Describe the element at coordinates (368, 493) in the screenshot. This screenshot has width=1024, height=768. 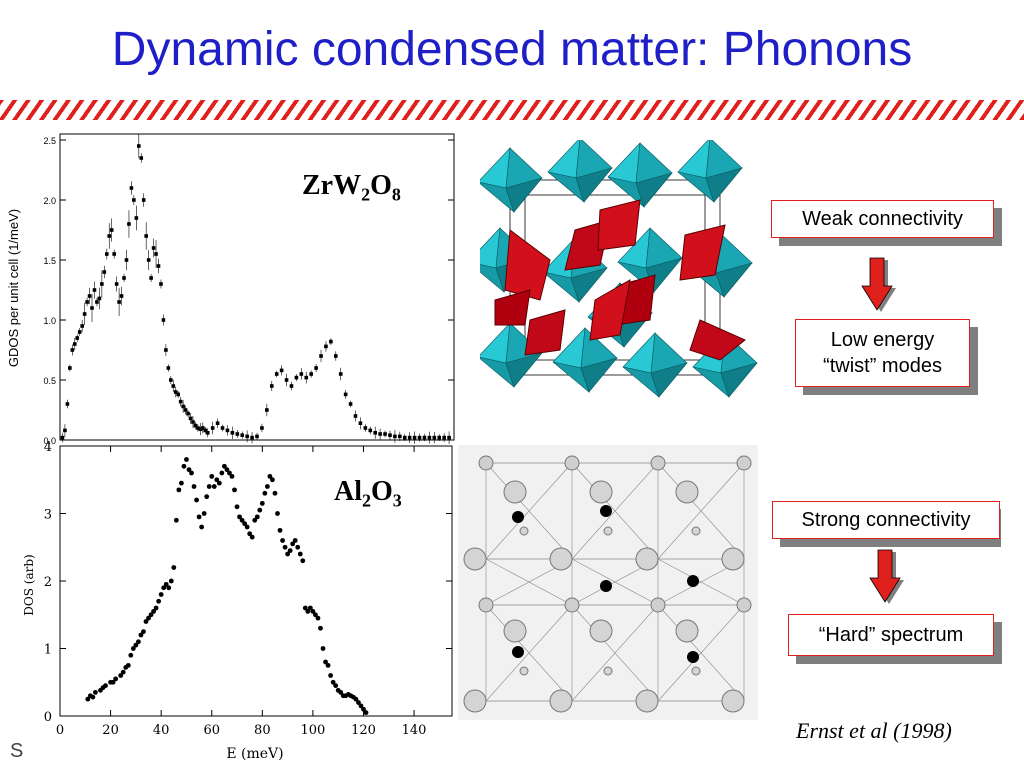
I see `formula-al2o3: Al2O3` at that location.